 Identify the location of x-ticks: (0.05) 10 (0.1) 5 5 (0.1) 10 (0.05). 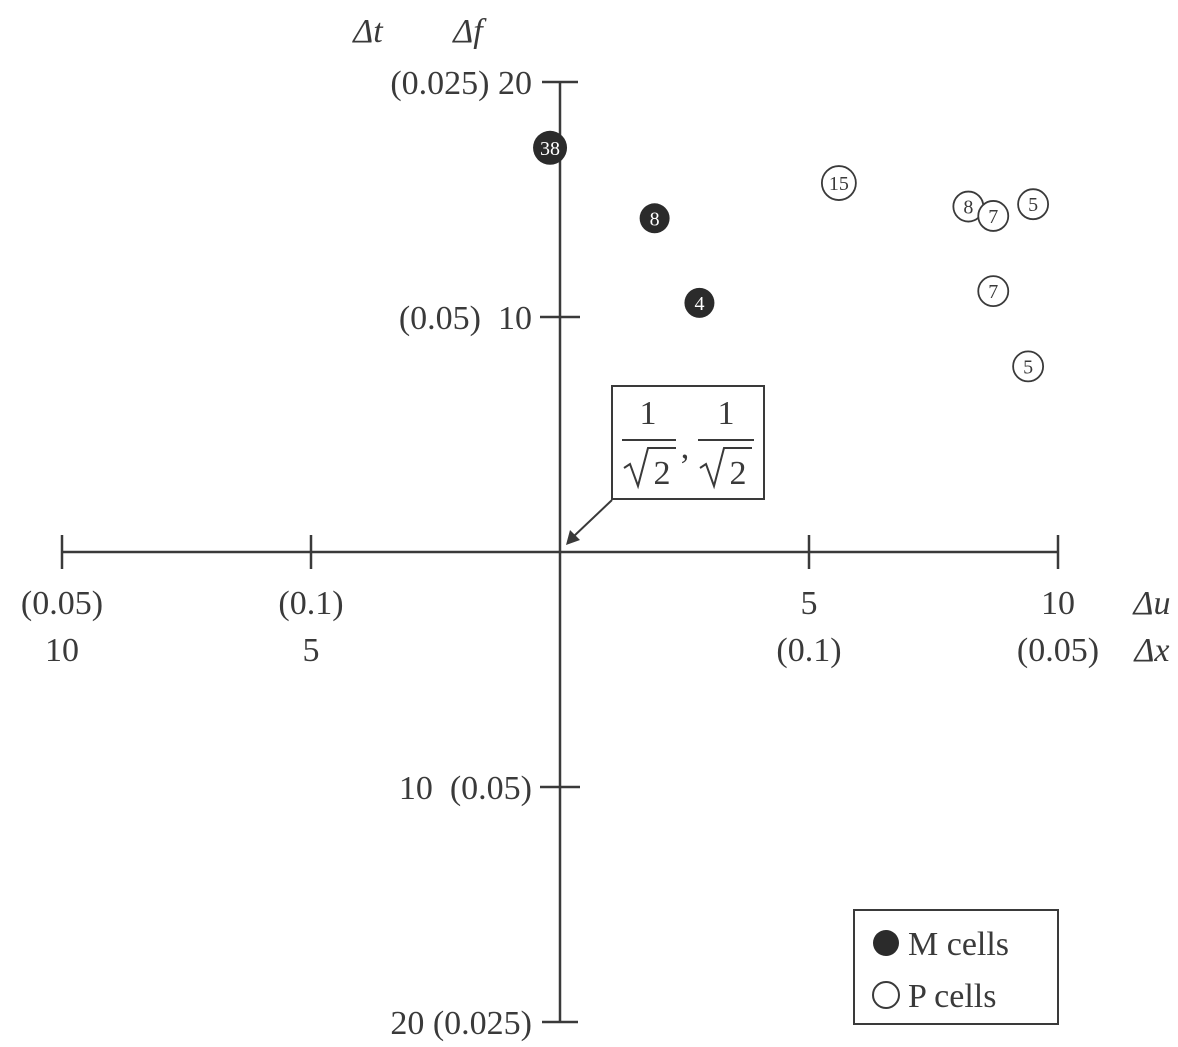
(560, 602).